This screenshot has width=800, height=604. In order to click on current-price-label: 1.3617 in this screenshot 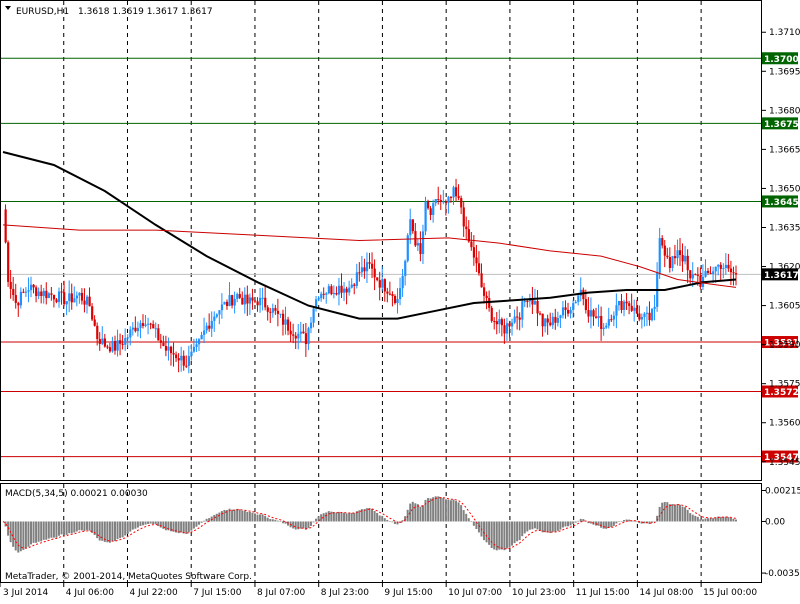, I will do `click(781, 276)`.